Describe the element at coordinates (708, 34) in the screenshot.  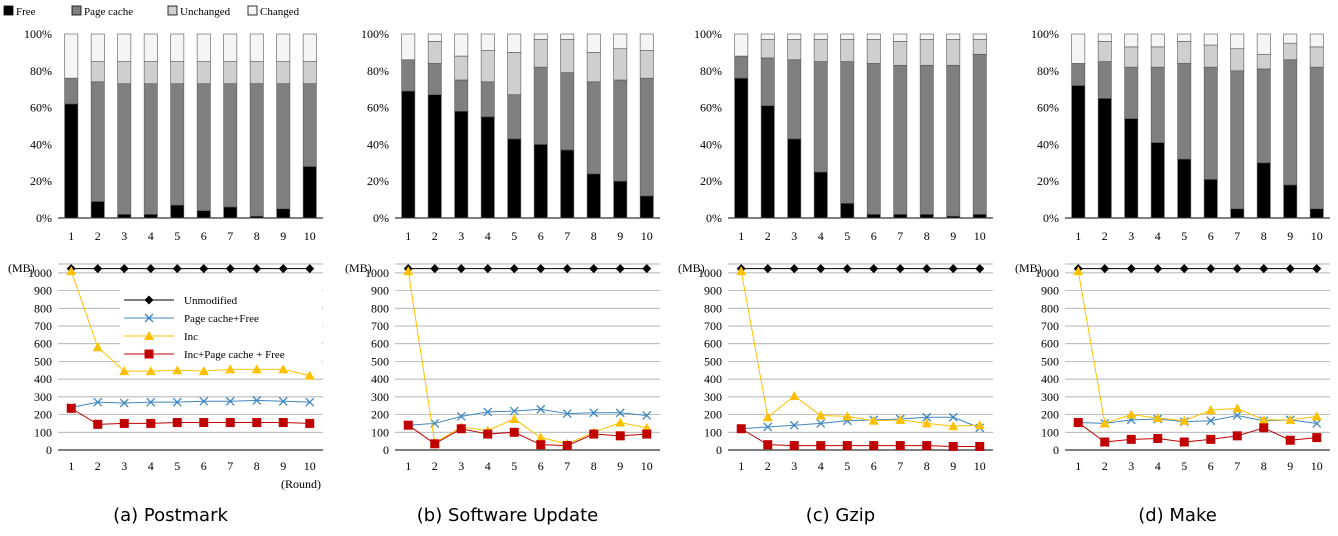
I see `bar-y-tick-label: 100%` at that location.